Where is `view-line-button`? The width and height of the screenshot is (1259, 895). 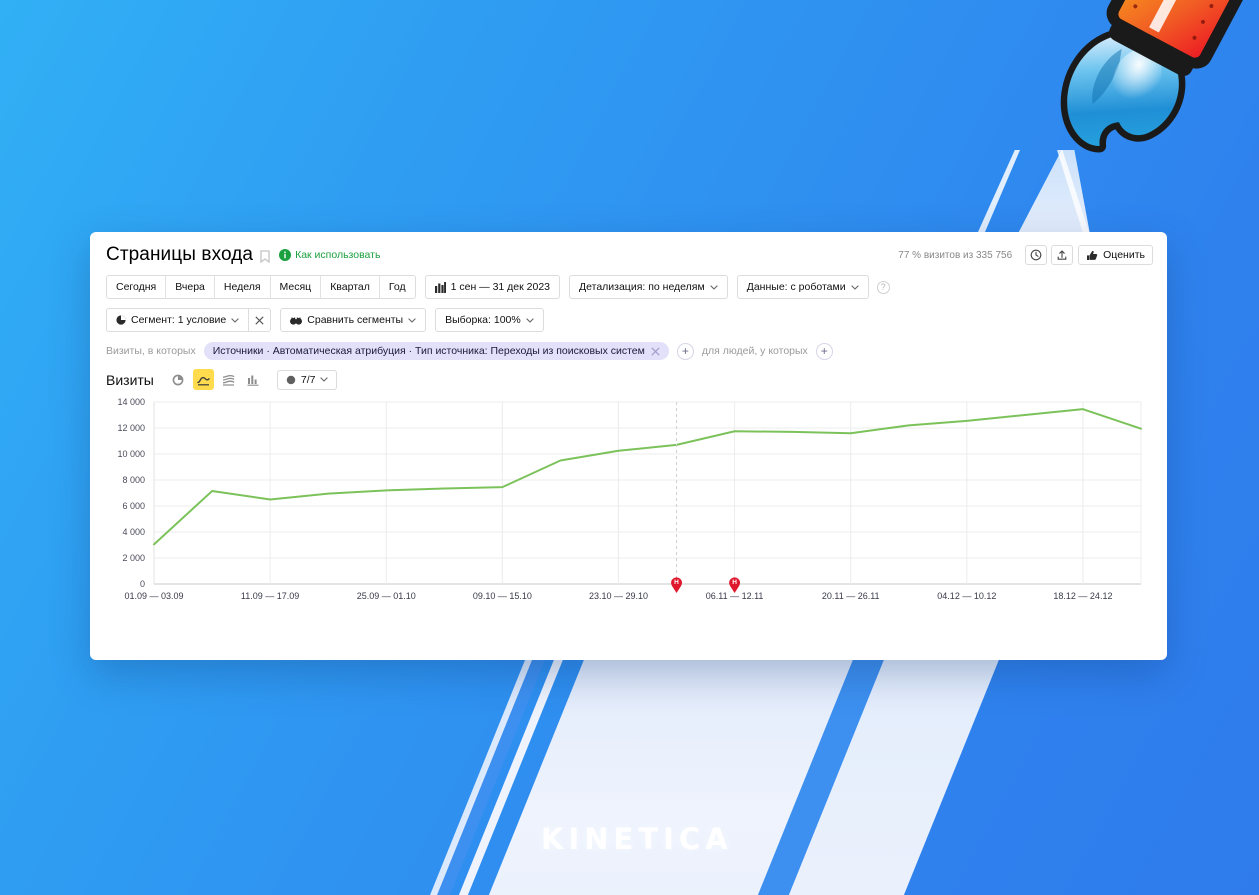 view-line-button is located at coordinates (203, 379).